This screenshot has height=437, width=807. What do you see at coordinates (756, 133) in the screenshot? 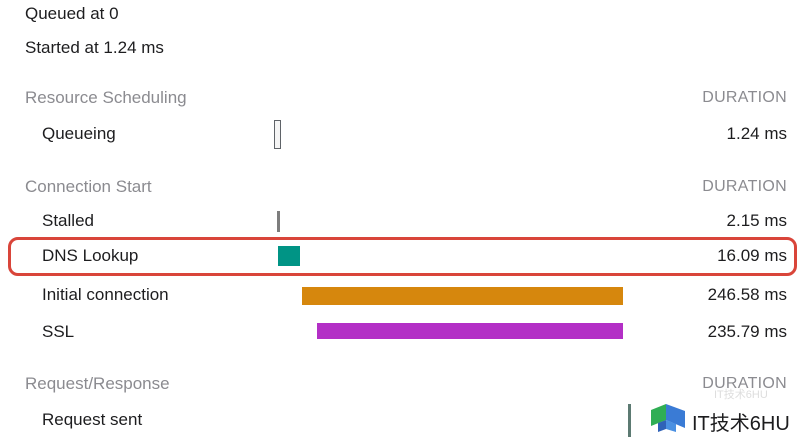
I see `row-value-queueing: 1.24 ms` at bounding box center [756, 133].